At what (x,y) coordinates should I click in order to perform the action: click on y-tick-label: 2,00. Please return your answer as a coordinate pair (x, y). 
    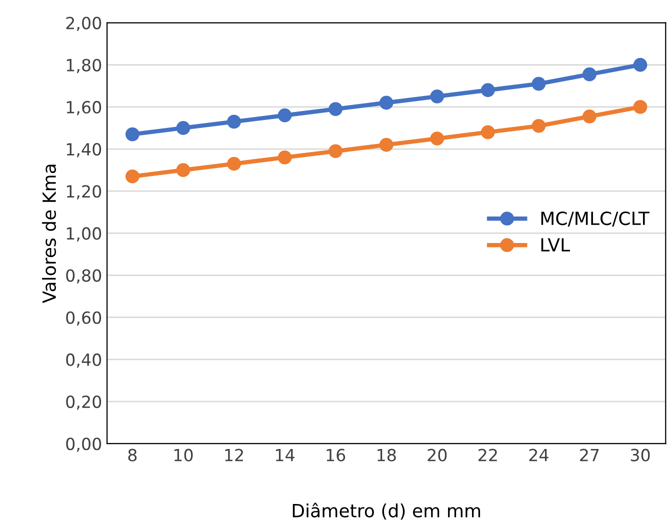
    Looking at the image, I should click on (84, 24).